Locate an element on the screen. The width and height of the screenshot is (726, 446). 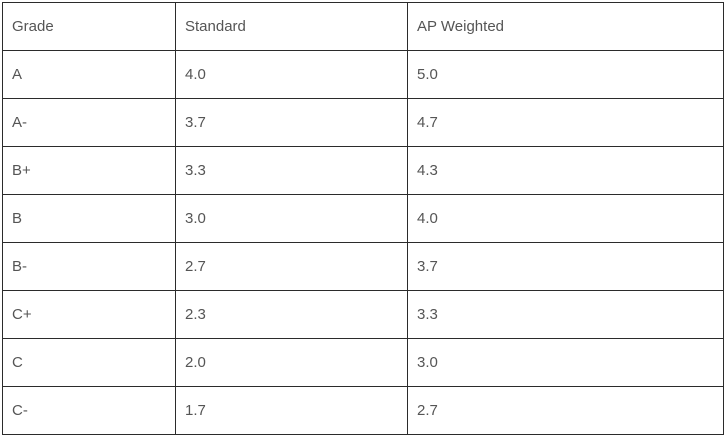
cell-standard: 3.0 is located at coordinates (291, 218).